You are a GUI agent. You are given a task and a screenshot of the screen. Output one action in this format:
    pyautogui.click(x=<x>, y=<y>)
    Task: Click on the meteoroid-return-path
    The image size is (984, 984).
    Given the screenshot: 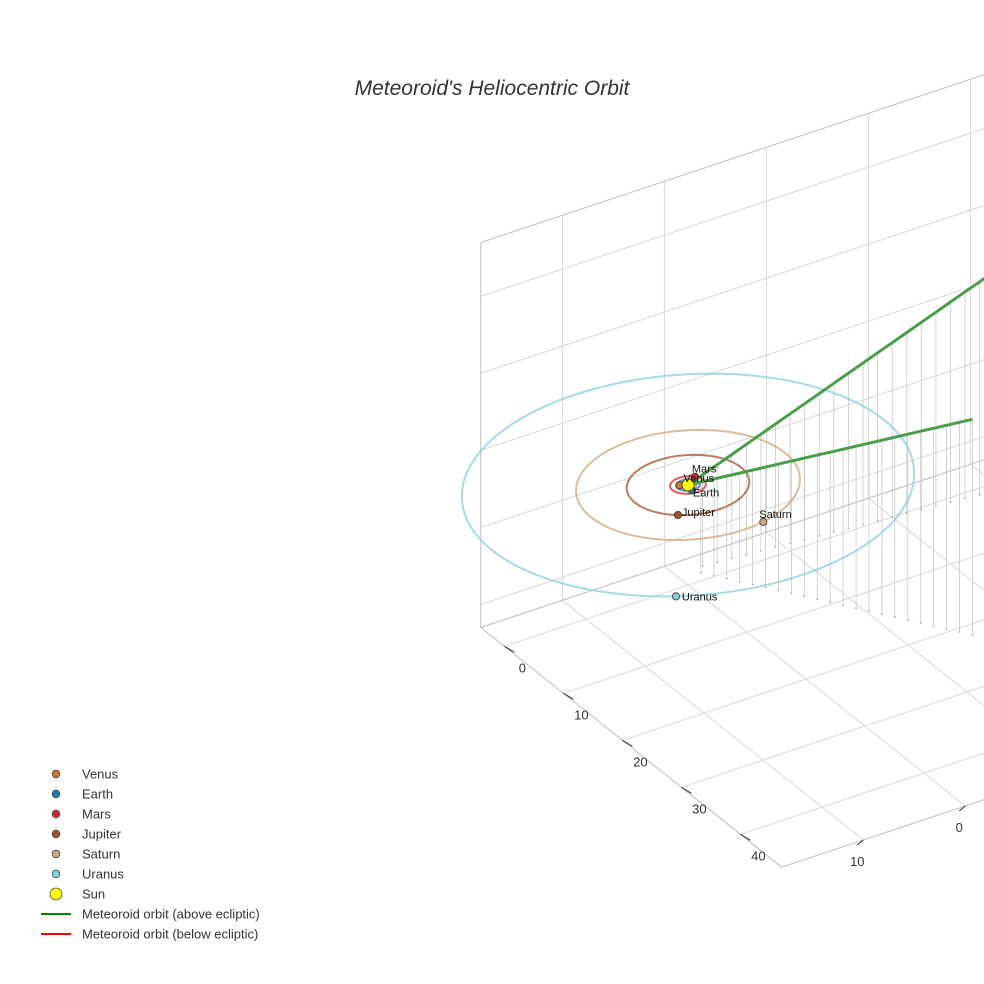 What is the action you would take?
    pyautogui.click(x=830, y=452)
    